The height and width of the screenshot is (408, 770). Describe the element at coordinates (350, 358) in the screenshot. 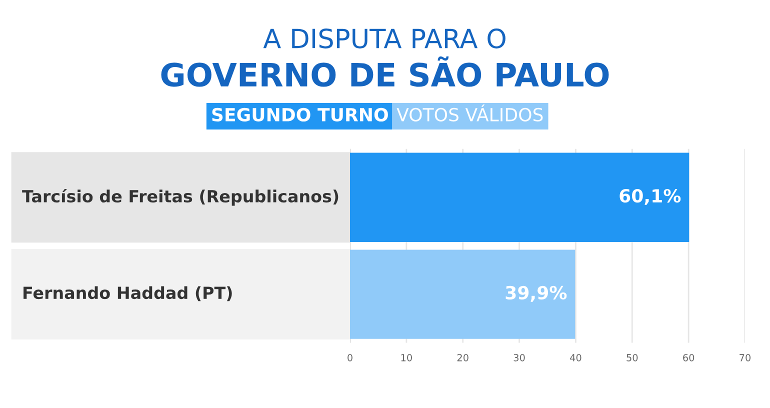

I see `x-tick-label: 0` at that location.